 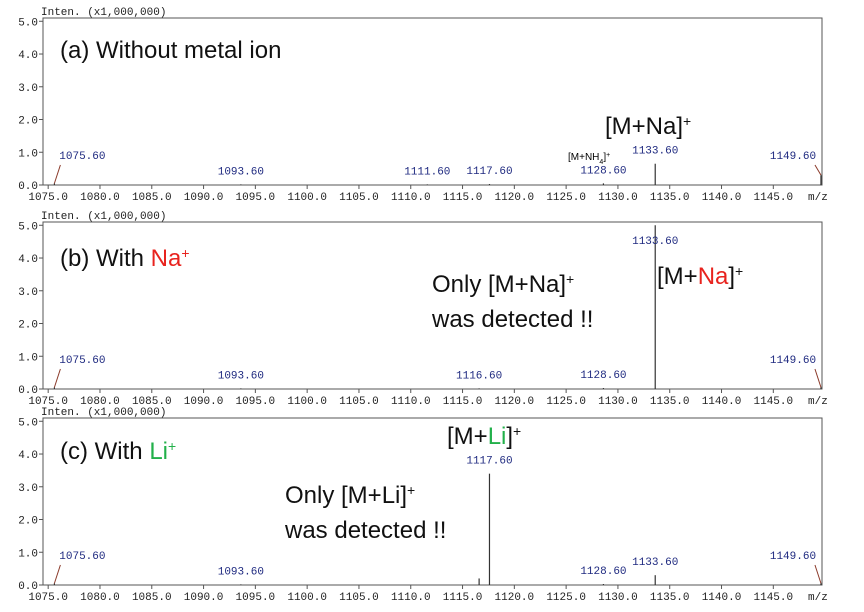 I want to click on x-tick-label: 1110.0, so click(x=411, y=598).